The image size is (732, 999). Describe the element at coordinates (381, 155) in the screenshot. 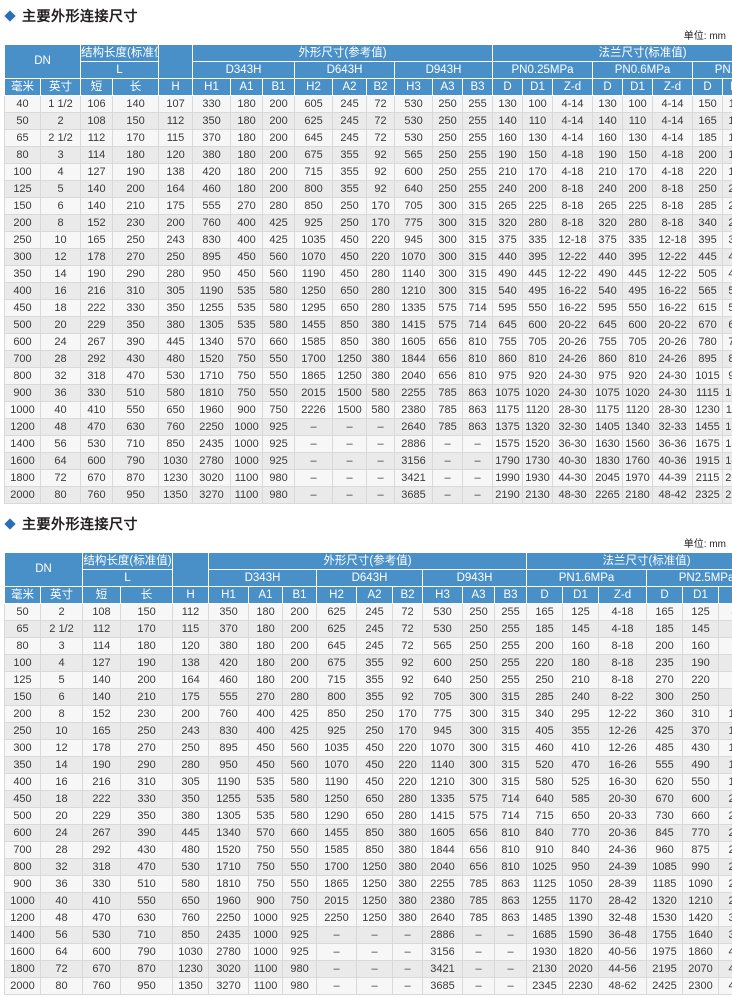

I see `cell: 92` at that location.